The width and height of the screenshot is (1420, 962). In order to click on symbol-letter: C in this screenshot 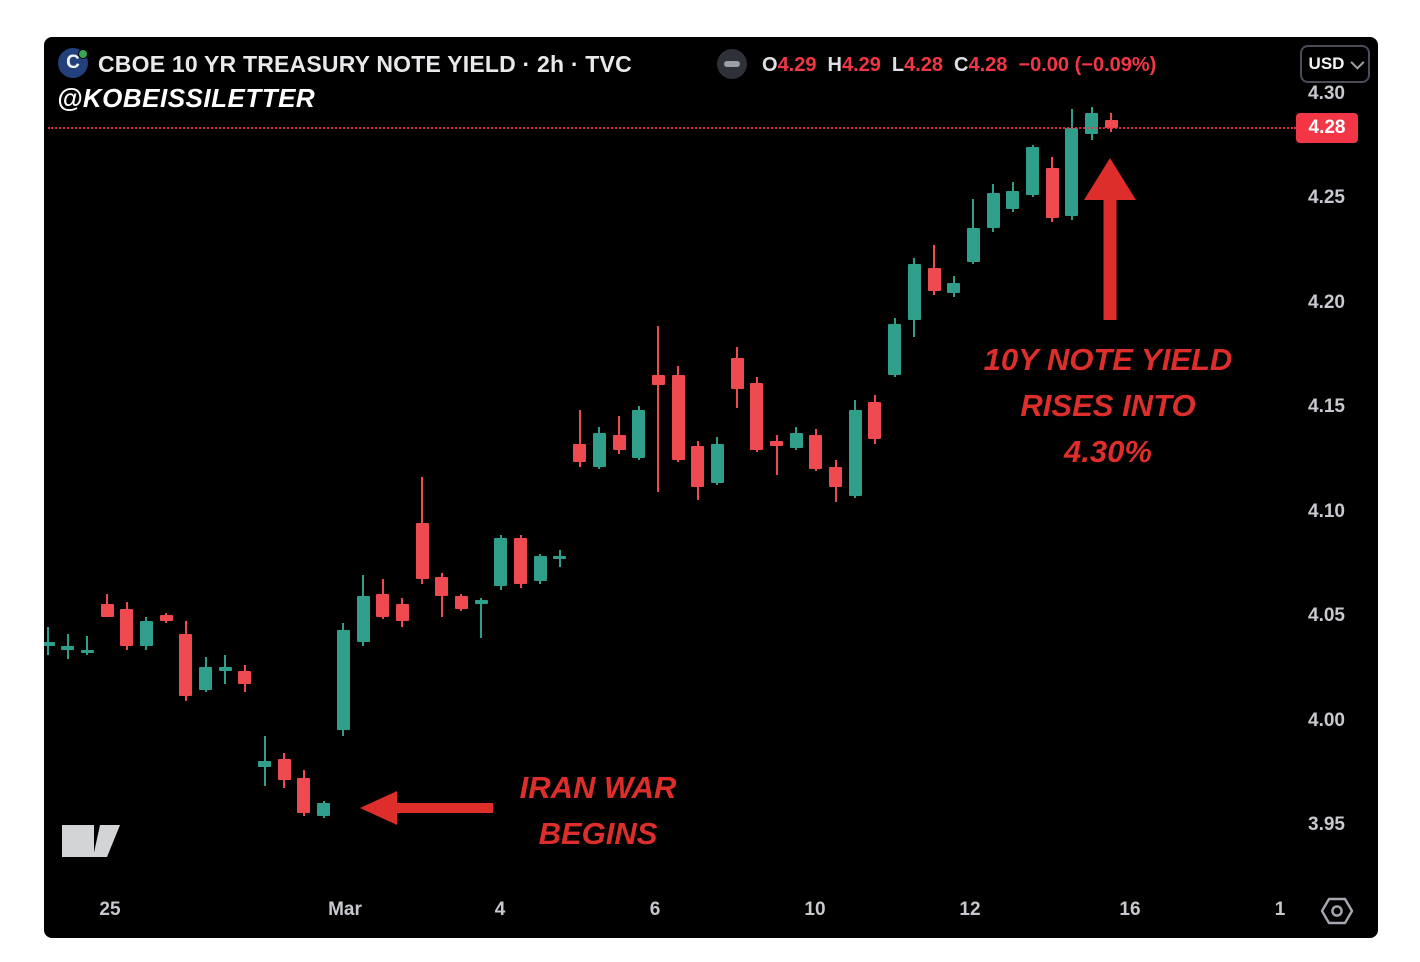, I will do `click(73, 62)`.